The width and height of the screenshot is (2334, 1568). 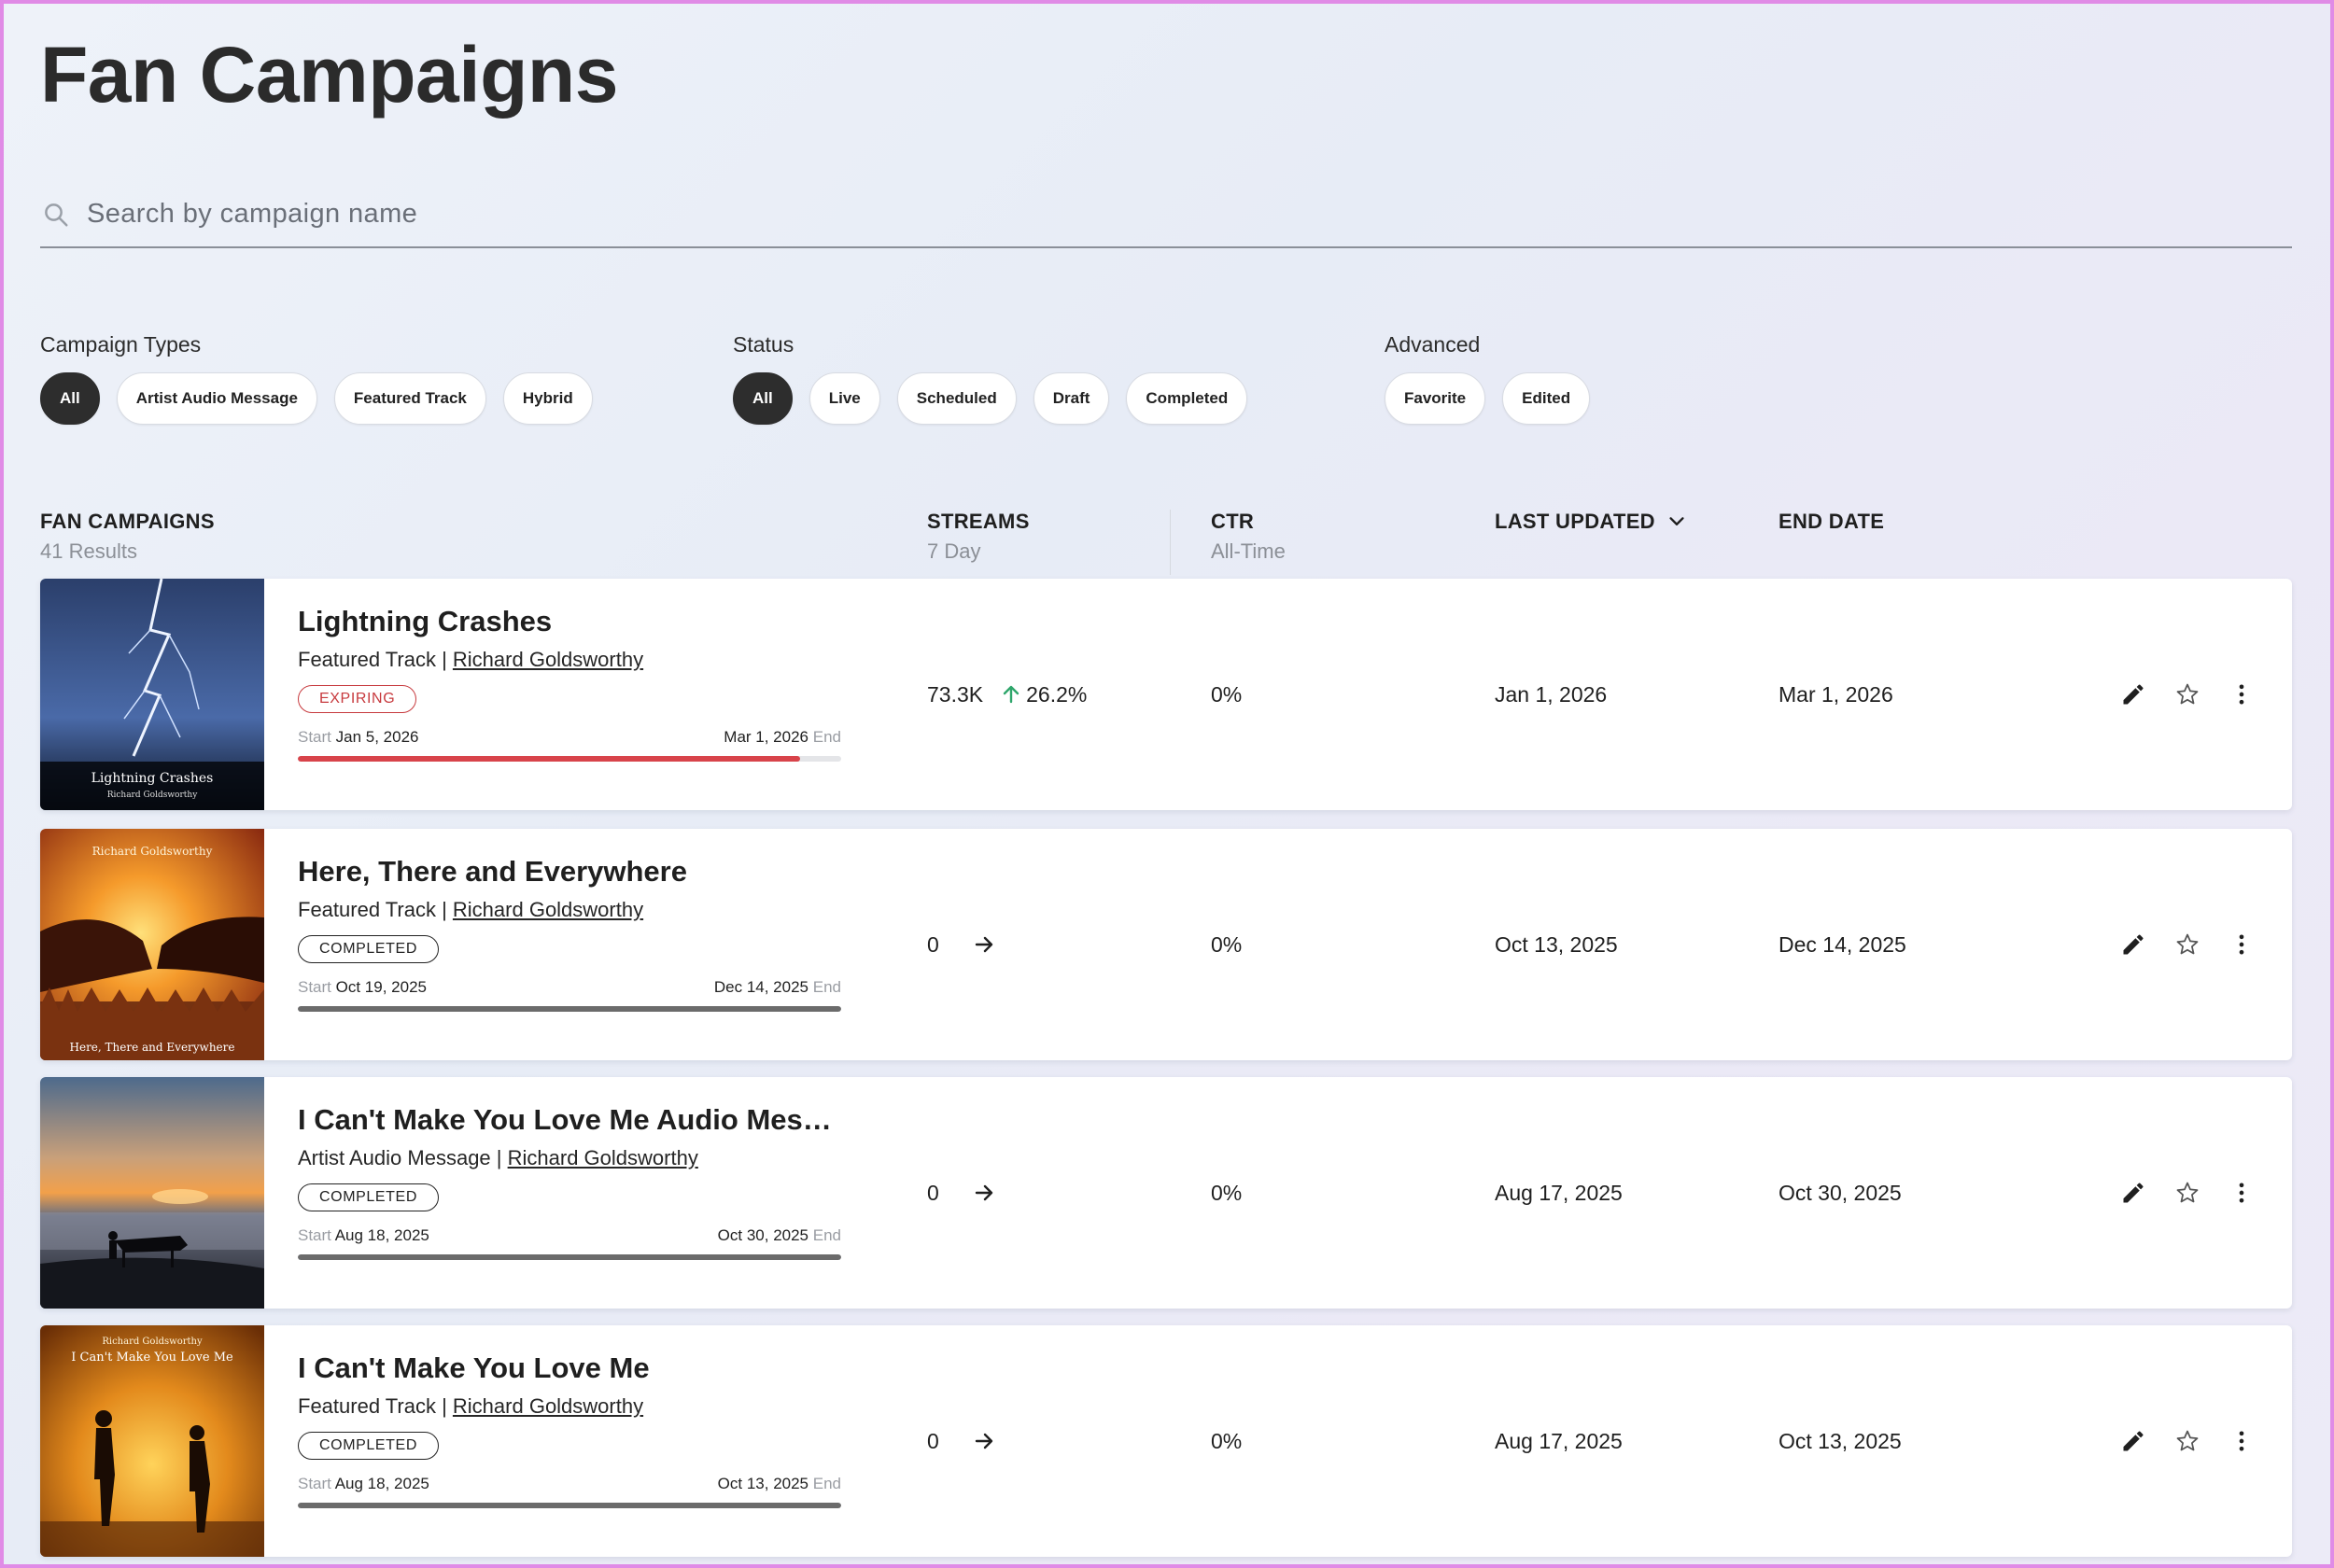 I want to click on last-updated-value: Aug 17, 2025, so click(x=1559, y=1192).